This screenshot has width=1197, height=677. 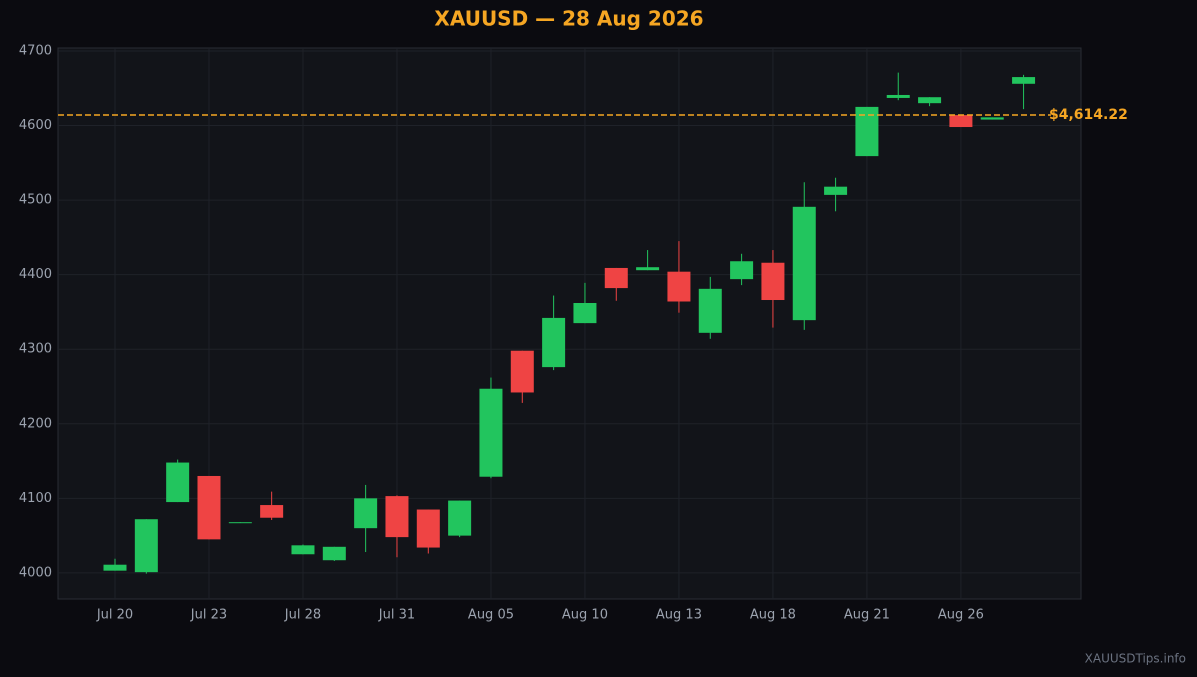 I want to click on x-tick-label: Aug 13, so click(x=679, y=615).